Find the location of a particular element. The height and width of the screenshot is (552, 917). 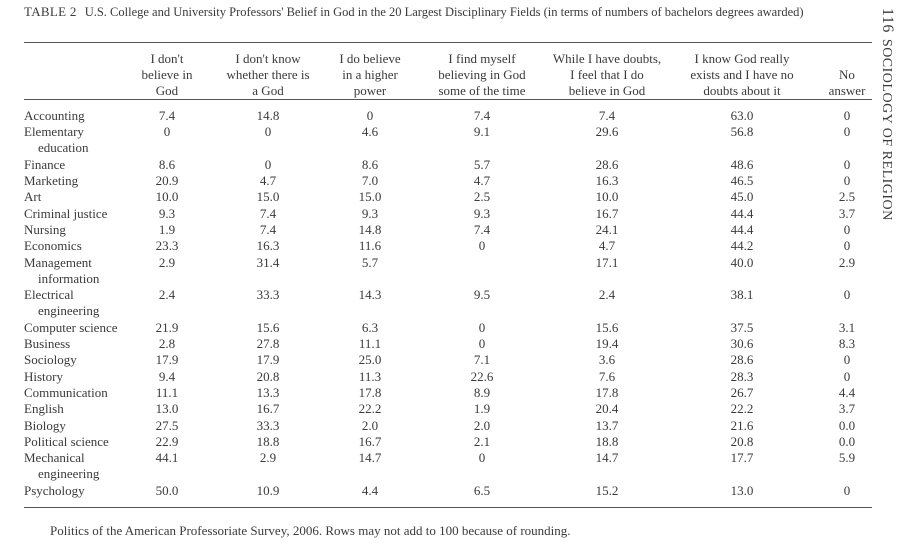

column-header-line: exists and I have no is located at coordinates (742, 74).